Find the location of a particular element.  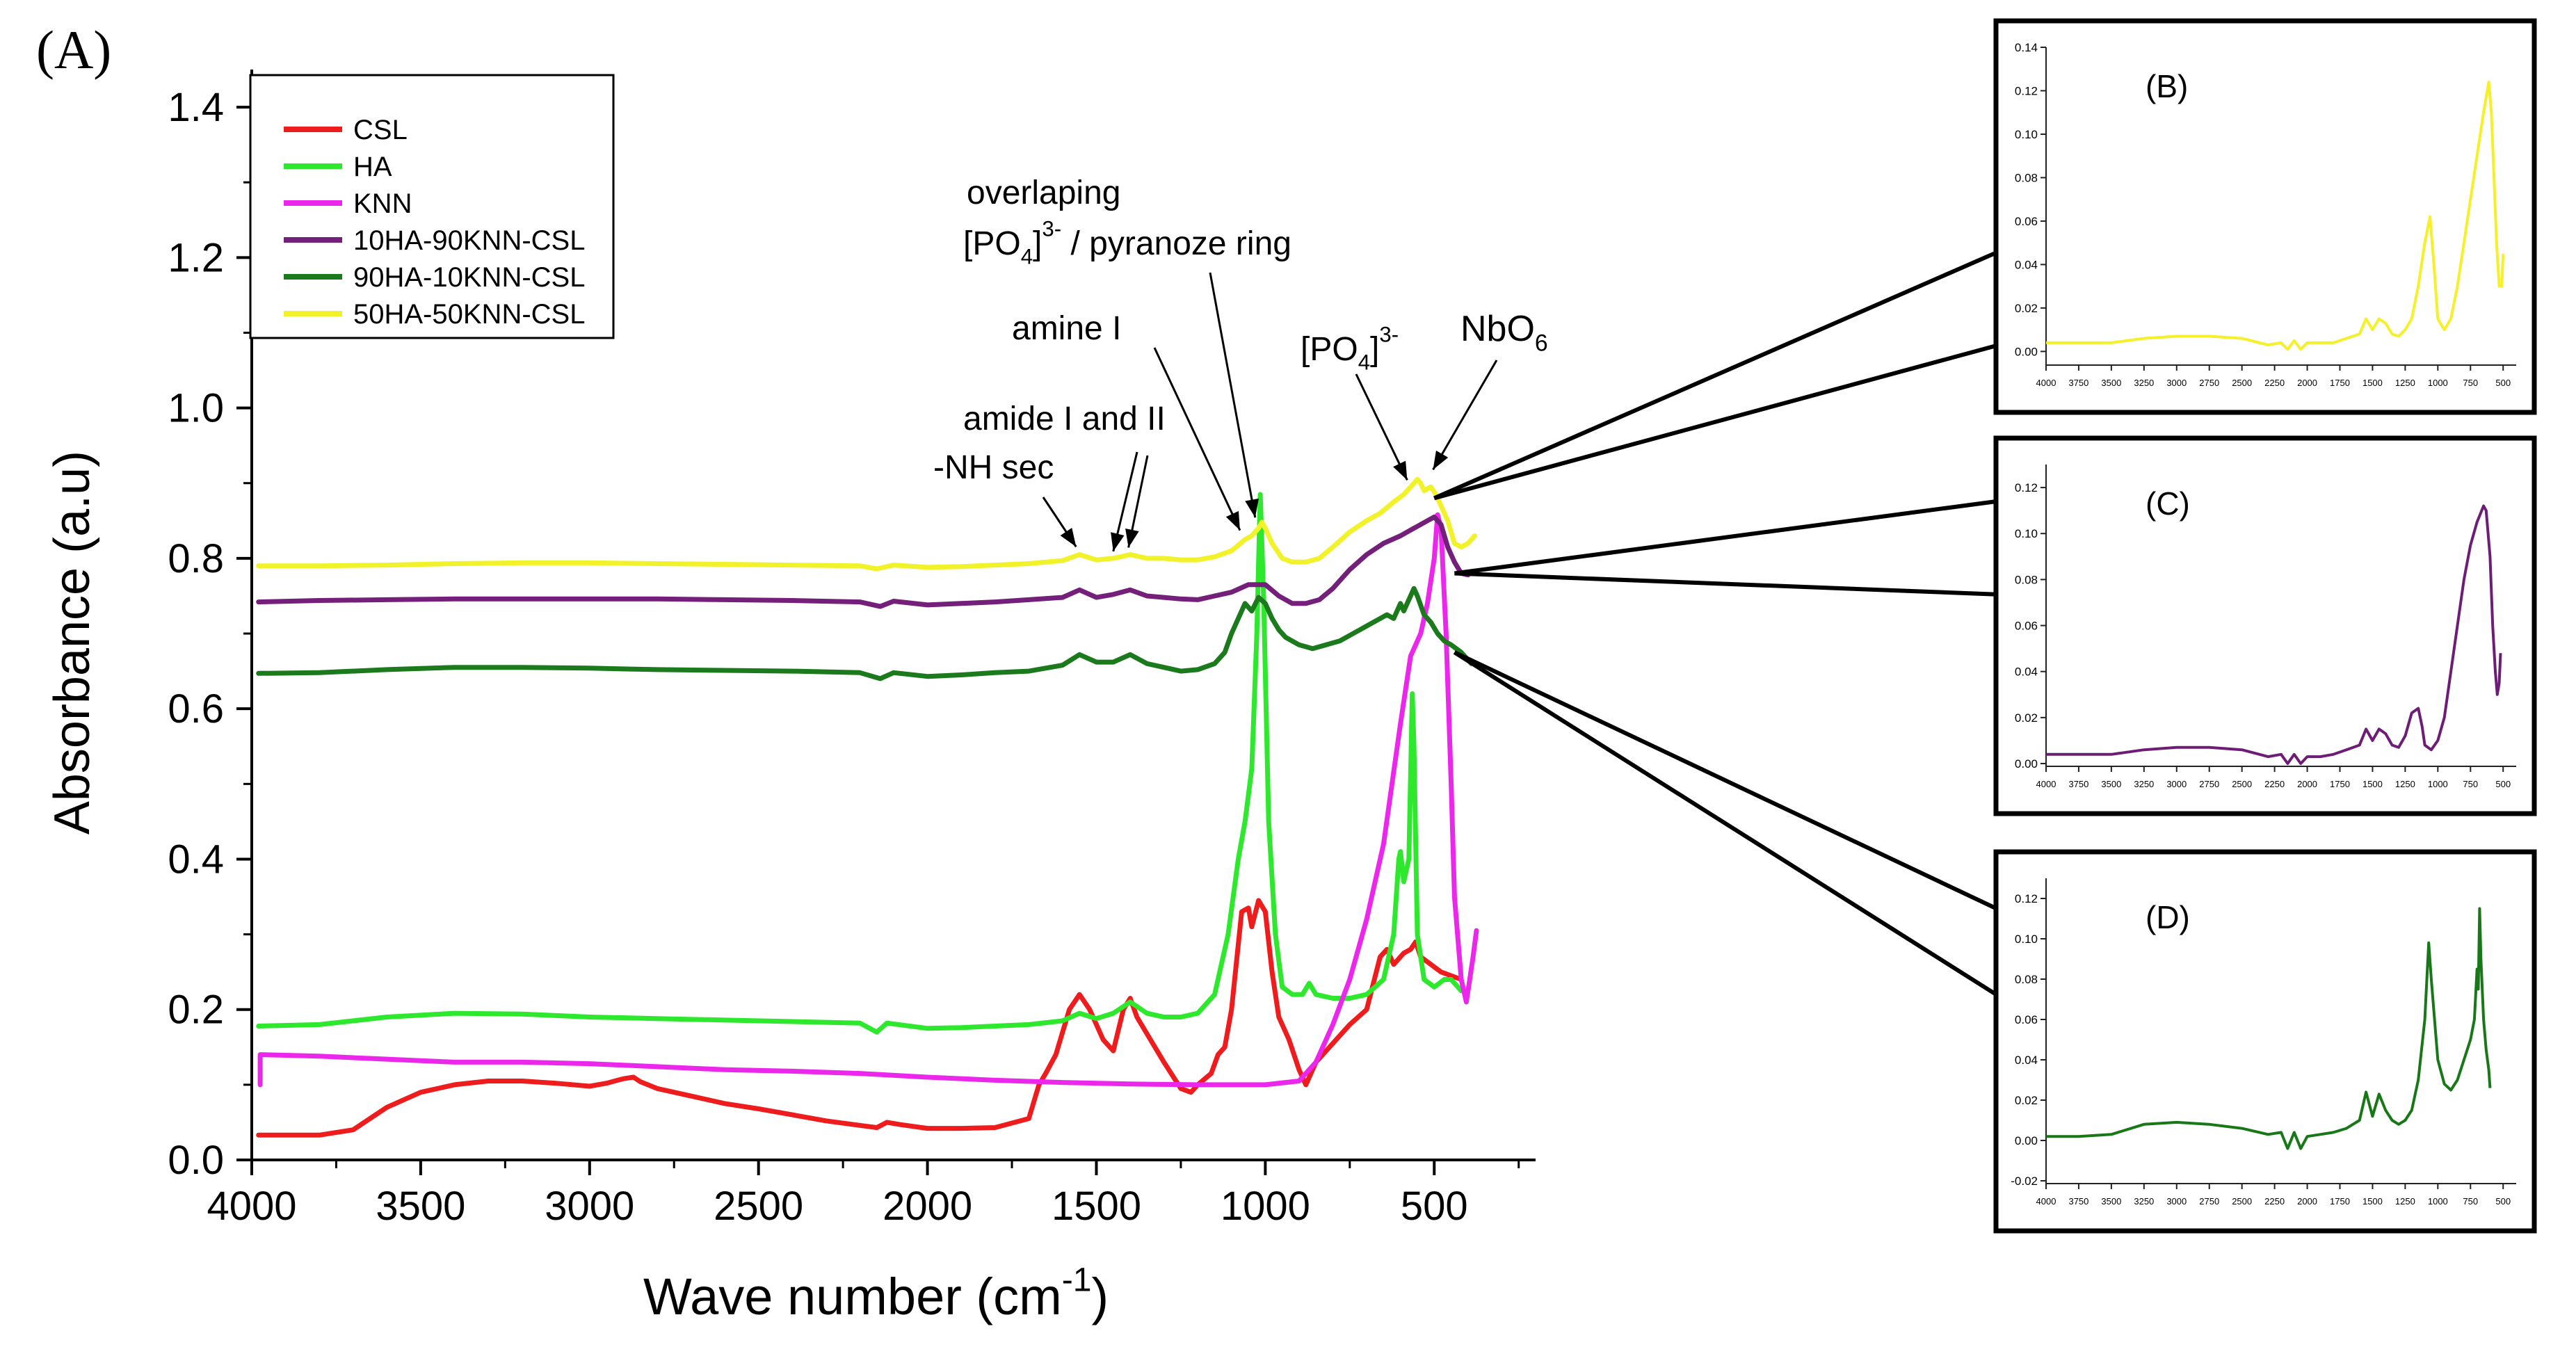

annotation-nbo6-part-0: NbO is located at coordinates (1497, 329).